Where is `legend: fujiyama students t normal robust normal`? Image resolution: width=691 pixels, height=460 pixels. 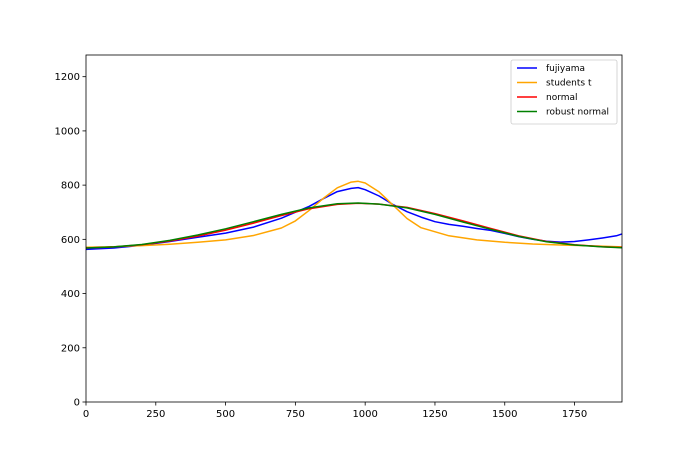 legend: fujiyama students t normal robust normal is located at coordinates (564, 92).